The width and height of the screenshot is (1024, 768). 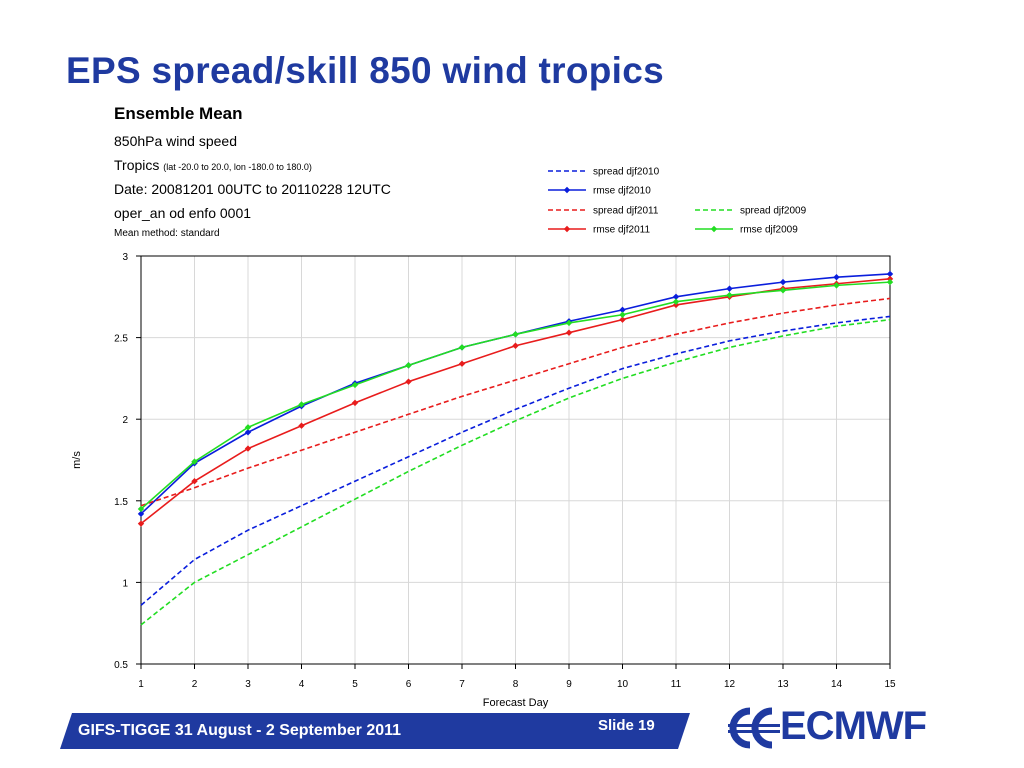 What do you see at coordinates (754, 728) in the screenshot?
I see `ecmwf-logo-icon` at bounding box center [754, 728].